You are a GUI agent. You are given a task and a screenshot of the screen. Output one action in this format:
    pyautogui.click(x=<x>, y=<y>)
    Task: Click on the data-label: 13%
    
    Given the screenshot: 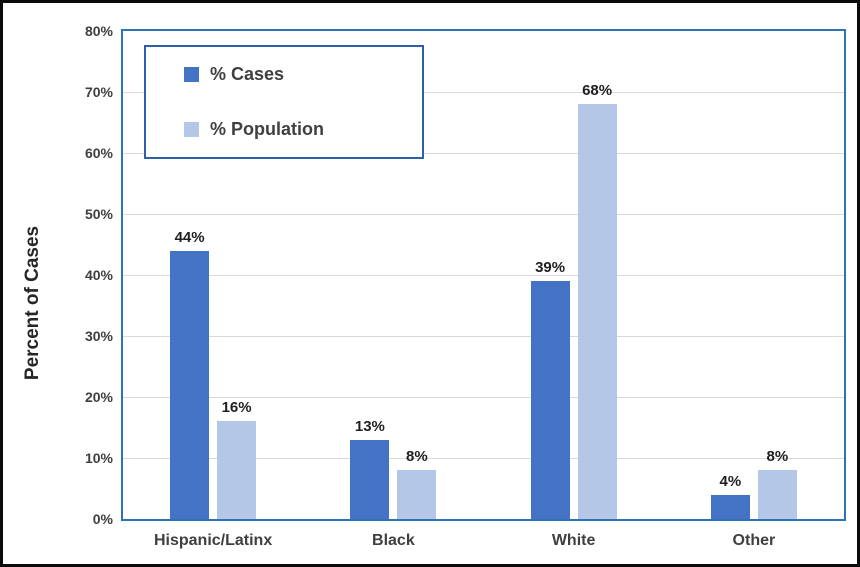 What is the action you would take?
    pyautogui.click(x=369, y=426)
    